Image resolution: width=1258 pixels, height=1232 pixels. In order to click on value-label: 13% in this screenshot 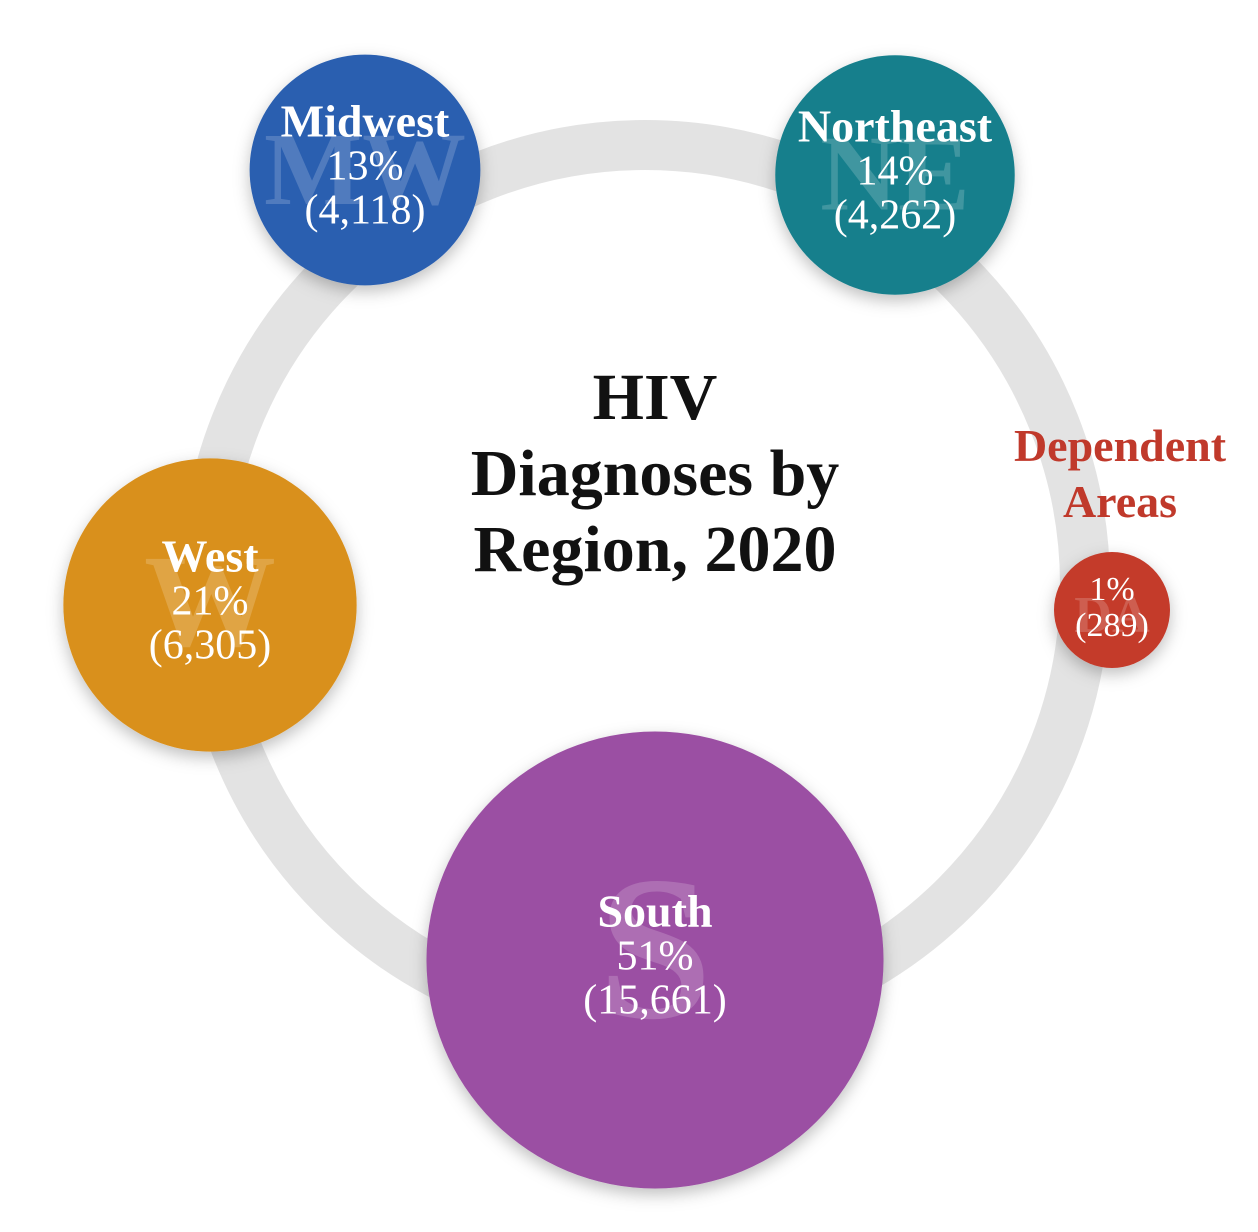, I will do `click(365, 167)`.